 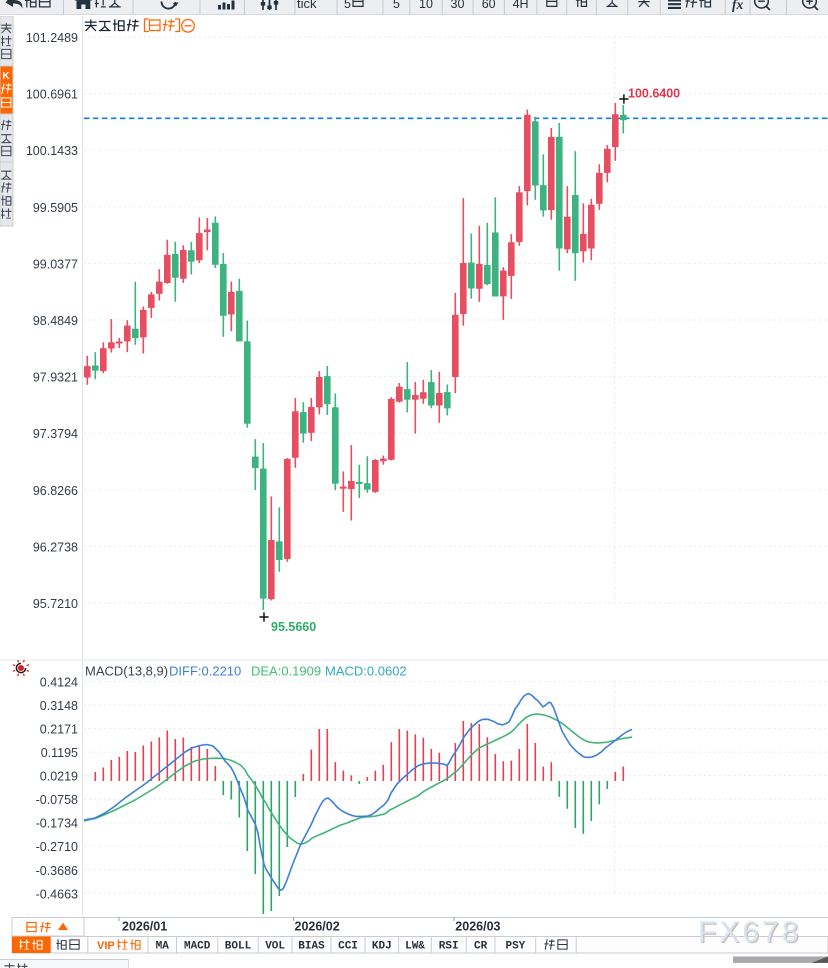 What do you see at coordinates (52, 151) in the screenshot?
I see `svg-text: 100.1433` at bounding box center [52, 151].